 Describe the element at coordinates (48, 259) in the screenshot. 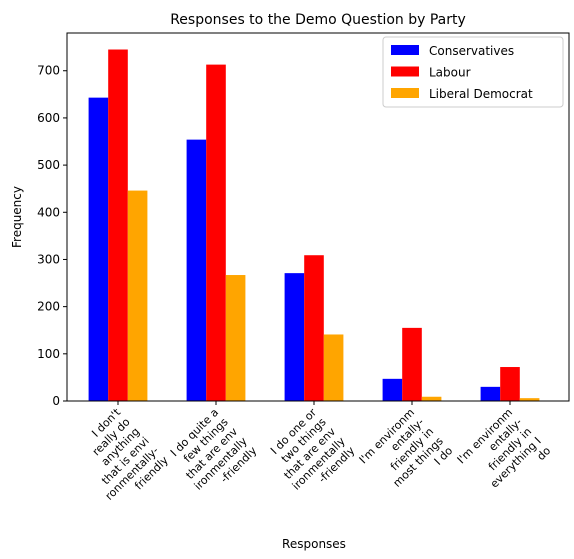

I see `y-tick-label: 300` at that location.